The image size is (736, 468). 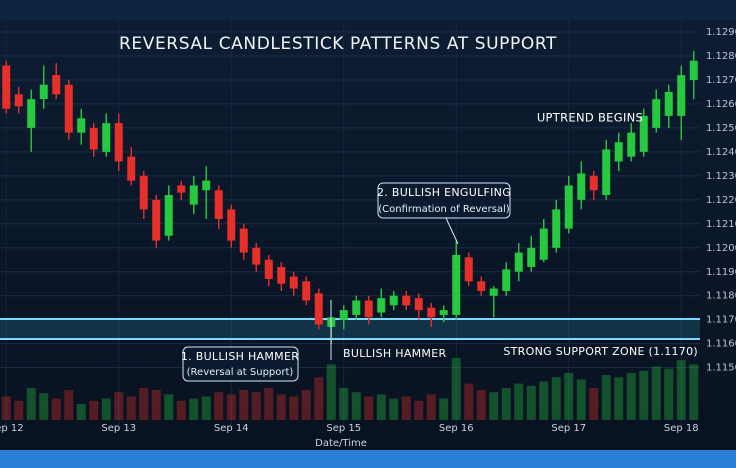 What do you see at coordinates (721, 224) in the screenshot?
I see `y-tick-label: 1.1210` at bounding box center [721, 224].